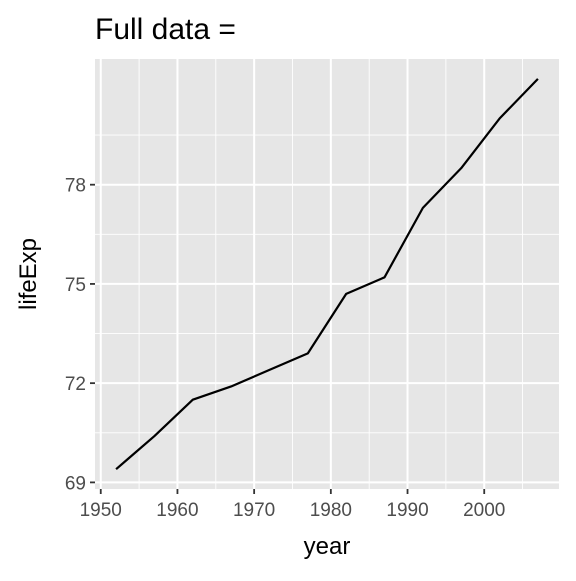  I want to click on y-axis-title: lifeExp, so click(28, 274).